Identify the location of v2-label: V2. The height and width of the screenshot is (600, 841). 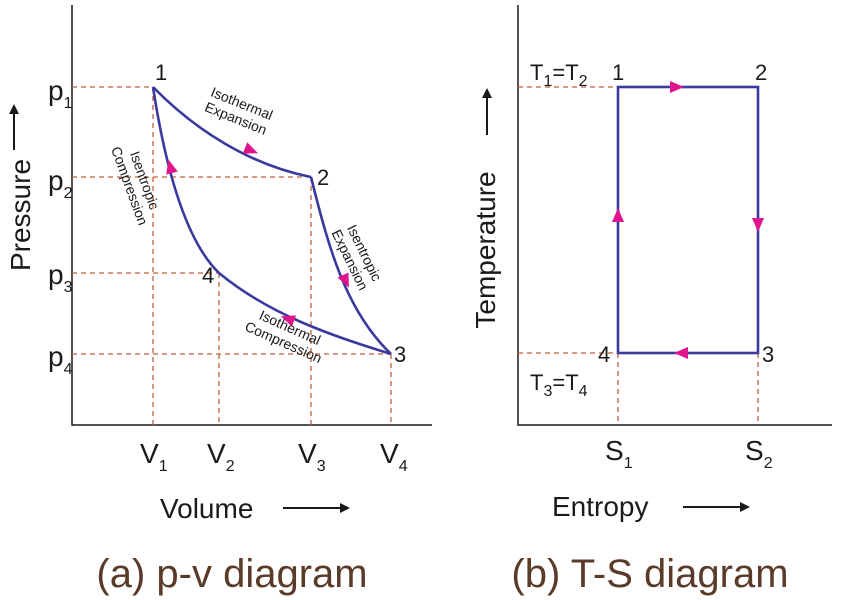
(221, 456).